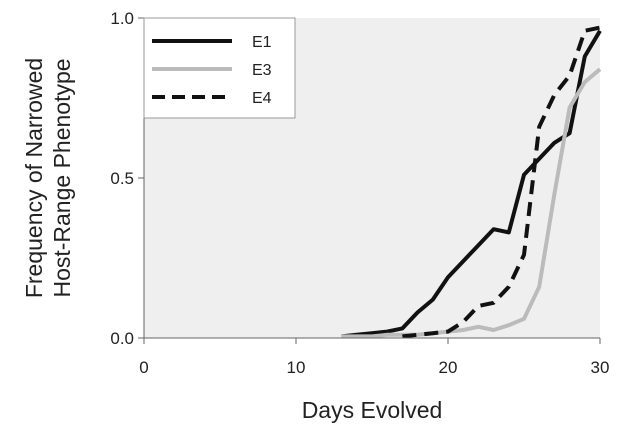 This screenshot has height=429, width=623. Describe the element at coordinates (122, 178) in the screenshot. I see `y-tick-label: 0.5` at that location.